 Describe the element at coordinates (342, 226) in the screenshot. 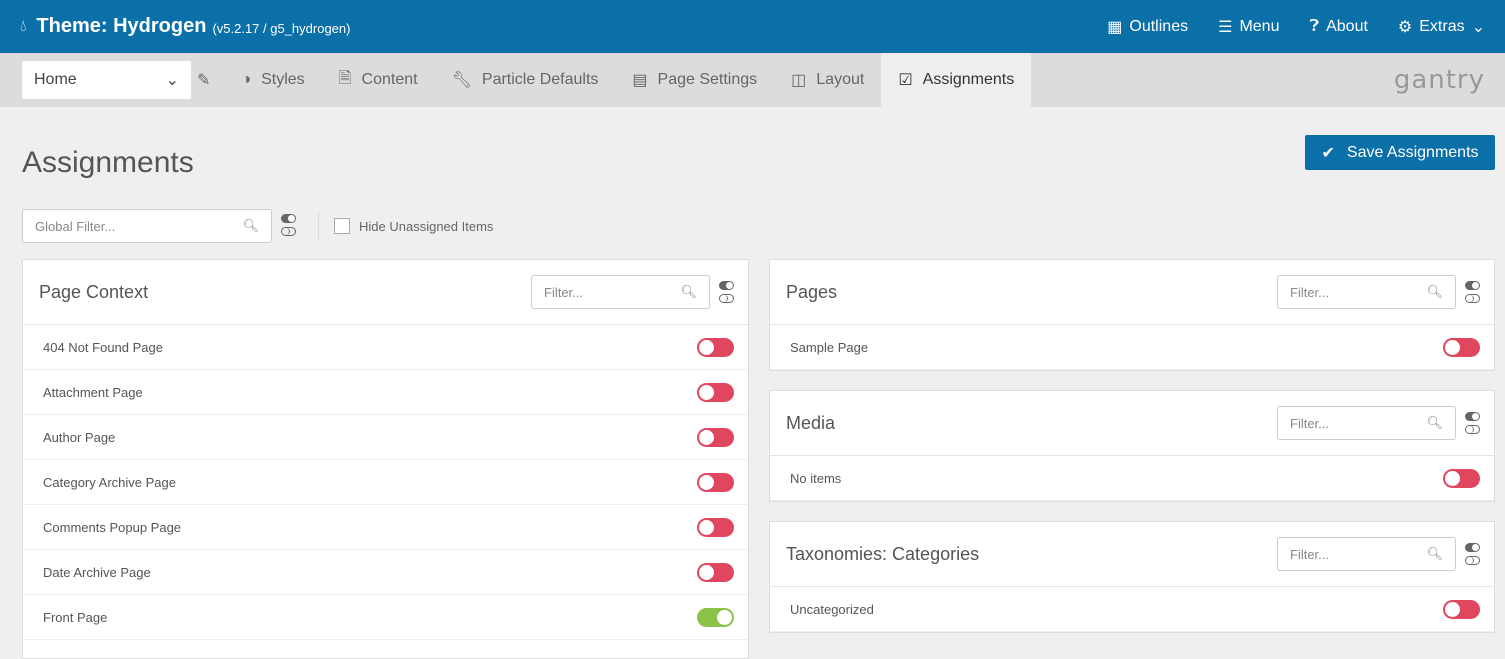

I see `hide-unassigned-checkbox` at that location.